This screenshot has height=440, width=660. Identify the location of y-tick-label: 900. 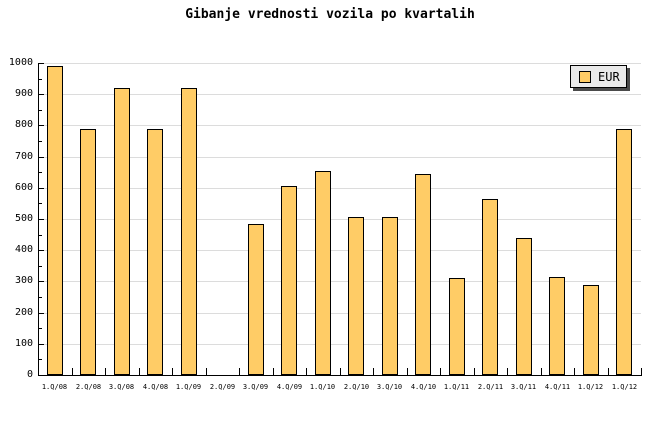
(23, 94).